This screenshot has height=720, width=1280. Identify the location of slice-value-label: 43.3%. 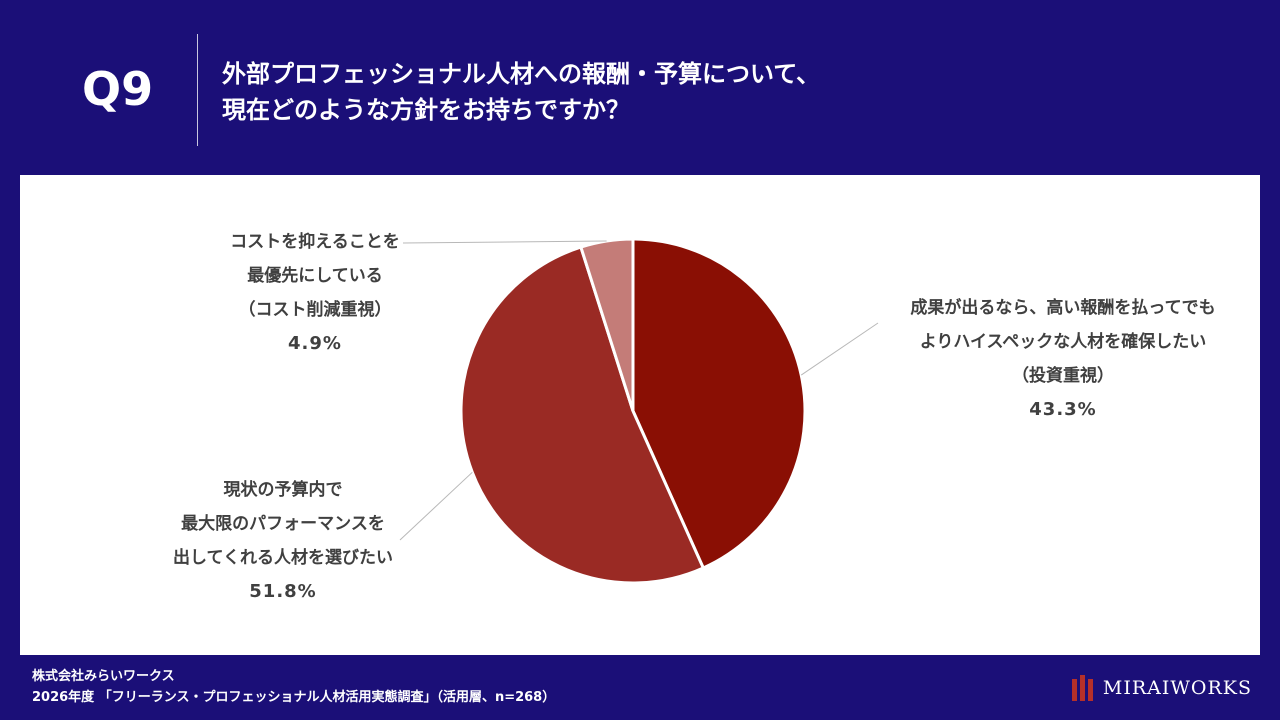
(1063, 409).